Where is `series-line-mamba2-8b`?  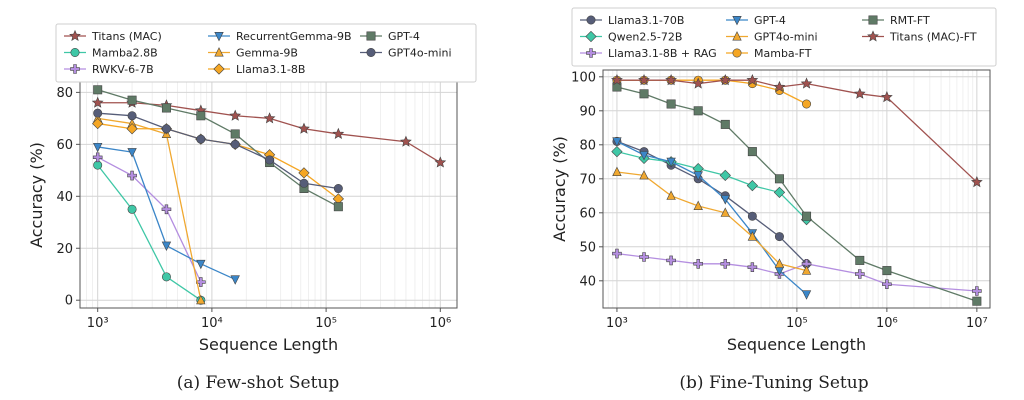 series-line-mamba2-8b is located at coordinates (149, 232).